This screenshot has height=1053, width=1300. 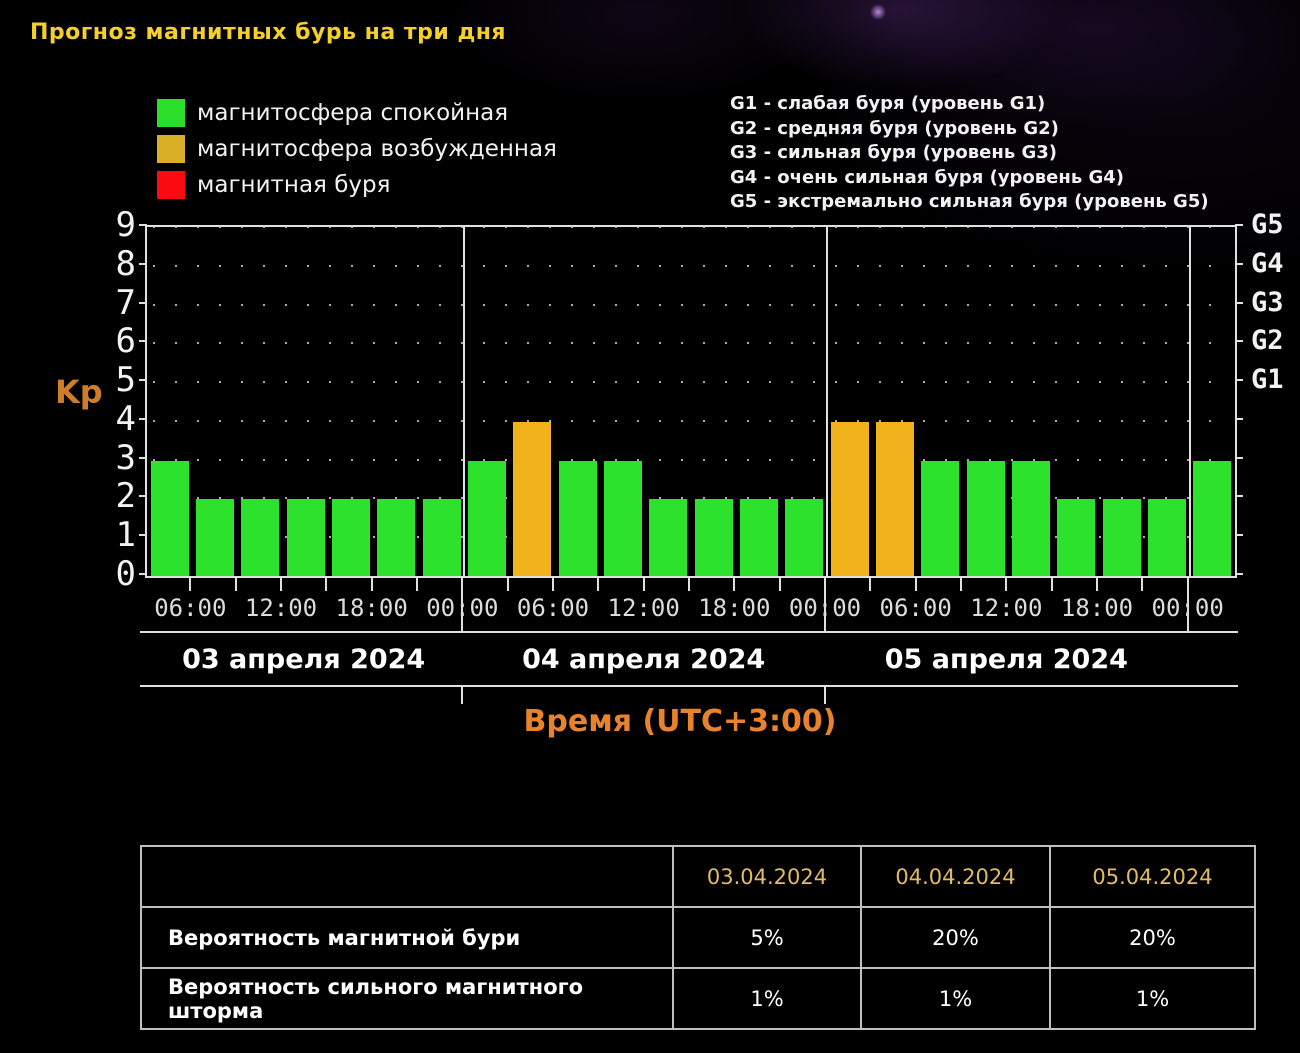 I want to click on y-tick-label: 9, so click(x=125, y=225).